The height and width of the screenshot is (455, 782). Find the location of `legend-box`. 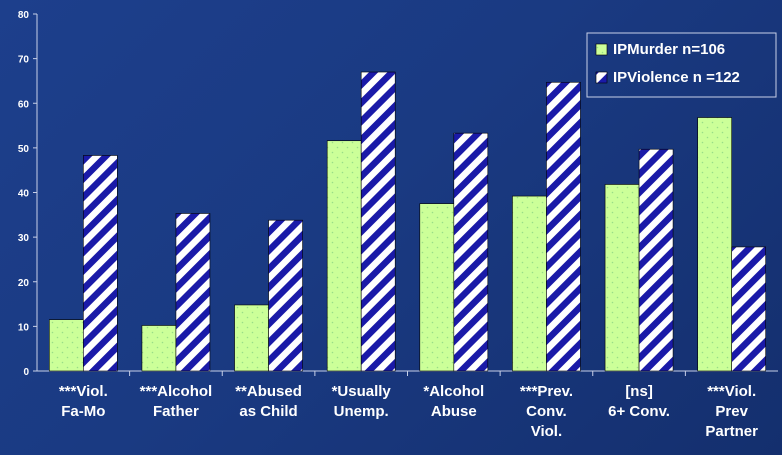

legend-box is located at coordinates (681, 65).